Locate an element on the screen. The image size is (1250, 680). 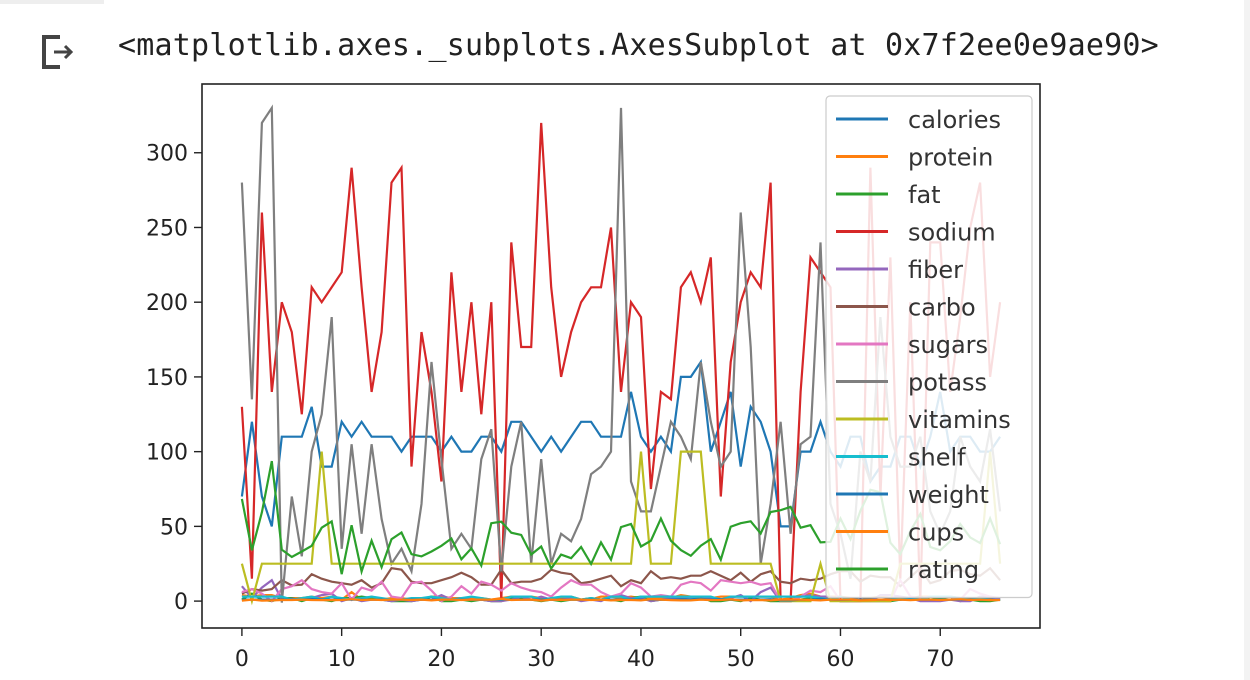
legend-label-sugars: sugars is located at coordinates (948, 345).